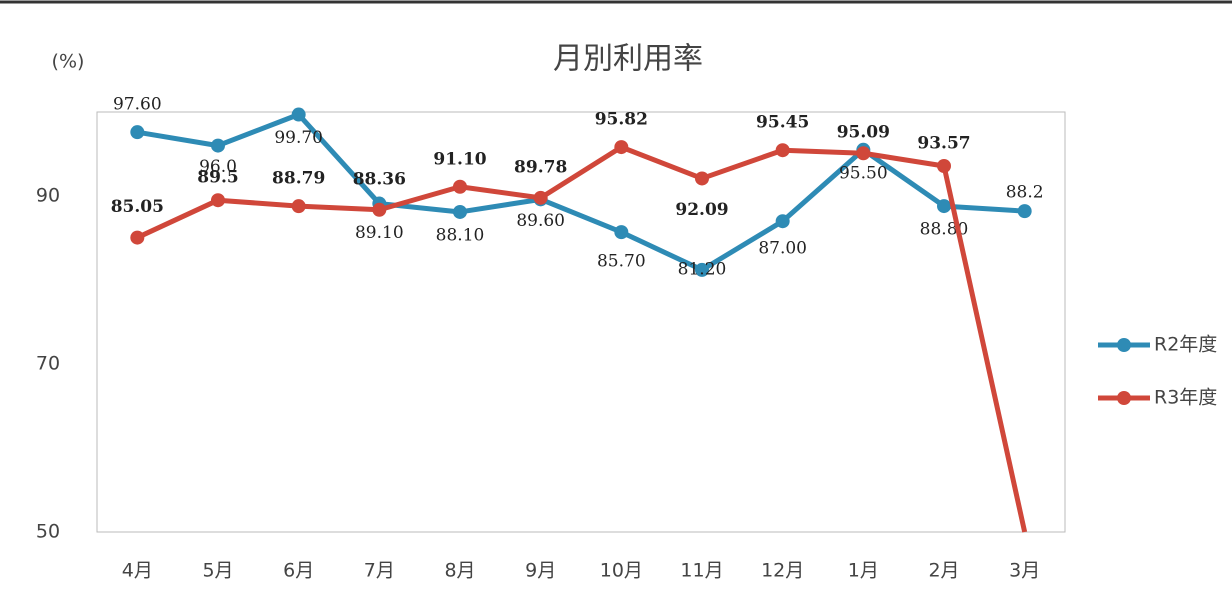  Describe the element at coordinates (298, 571) in the screenshot. I see `x-tick-label: 6月` at that location.